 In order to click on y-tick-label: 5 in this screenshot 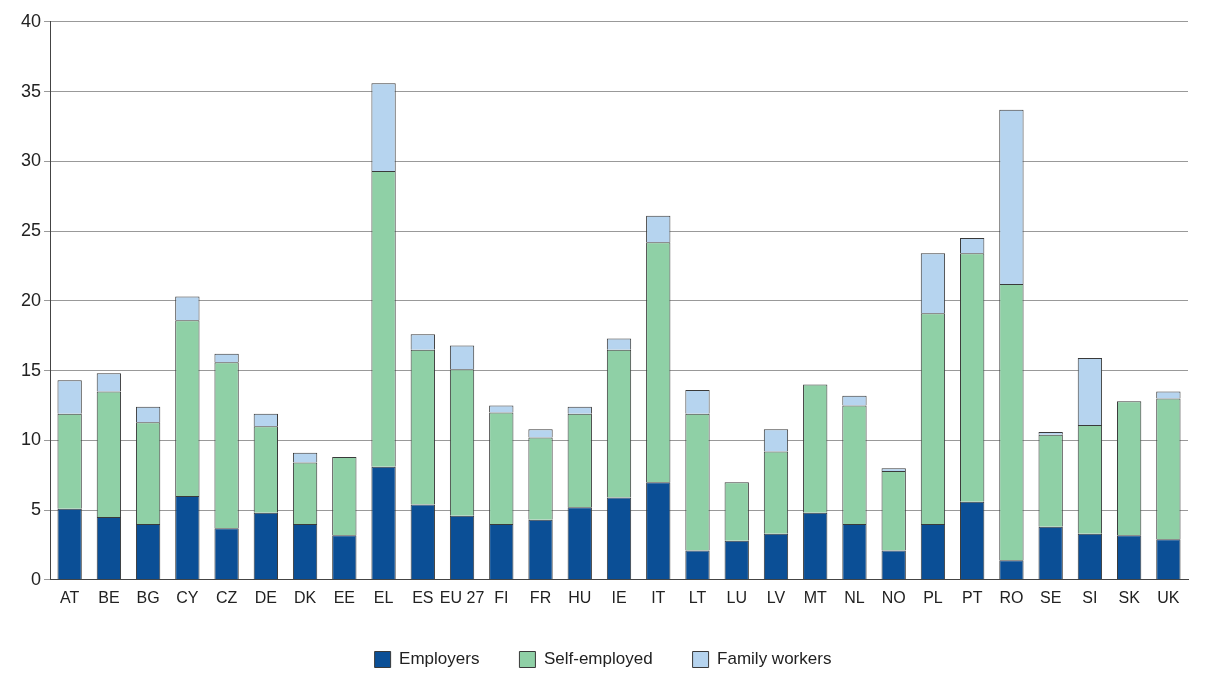, I will do `click(36, 509)`.